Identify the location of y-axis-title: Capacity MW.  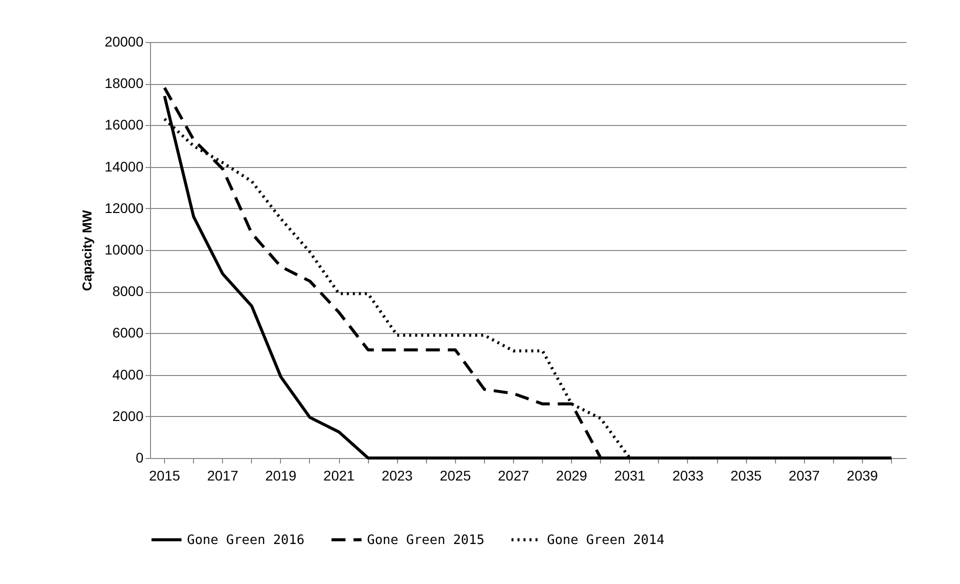
(87, 250).